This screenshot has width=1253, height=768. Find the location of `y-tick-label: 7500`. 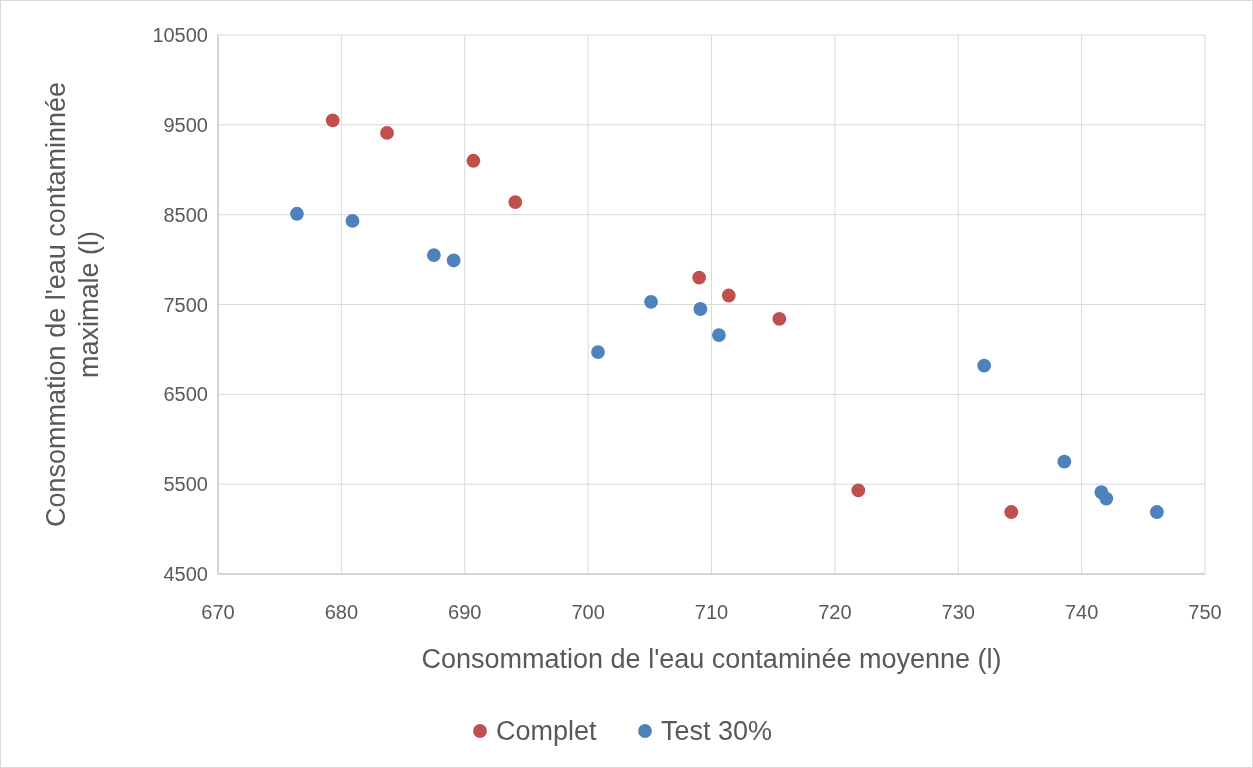

y-tick-label: 7500 is located at coordinates (185, 304).